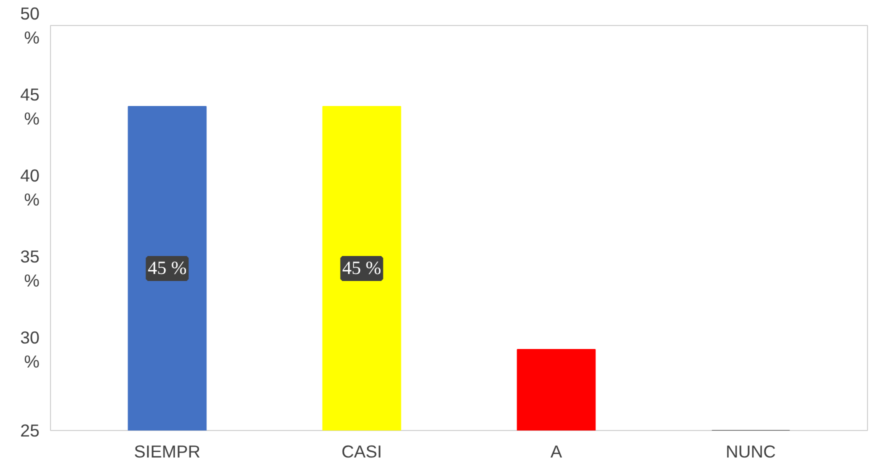  I want to click on y-tick-label: 30 %, so click(30, 350).